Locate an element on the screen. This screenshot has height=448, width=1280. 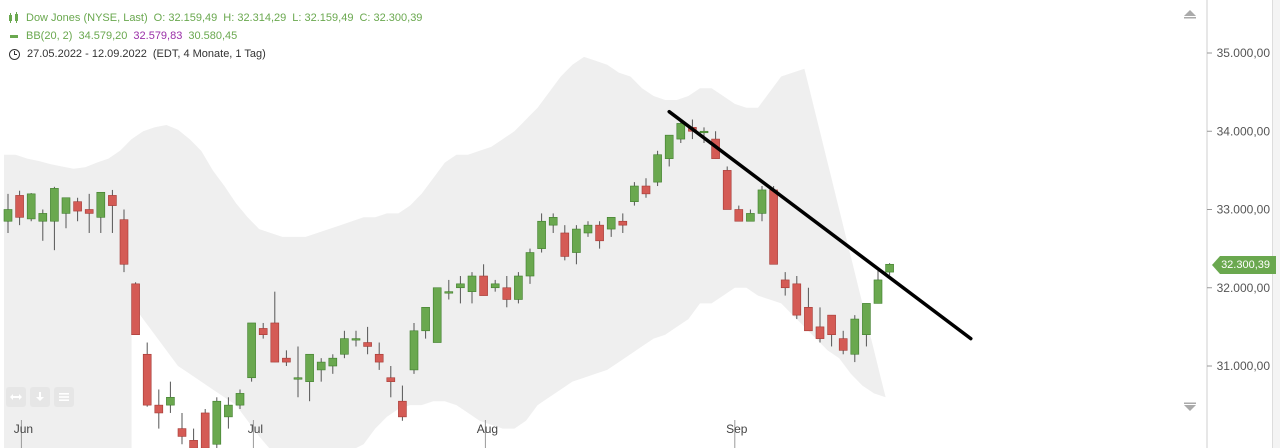
legend-bb-lower: 30.580,45 is located at coordinates (213, 36).